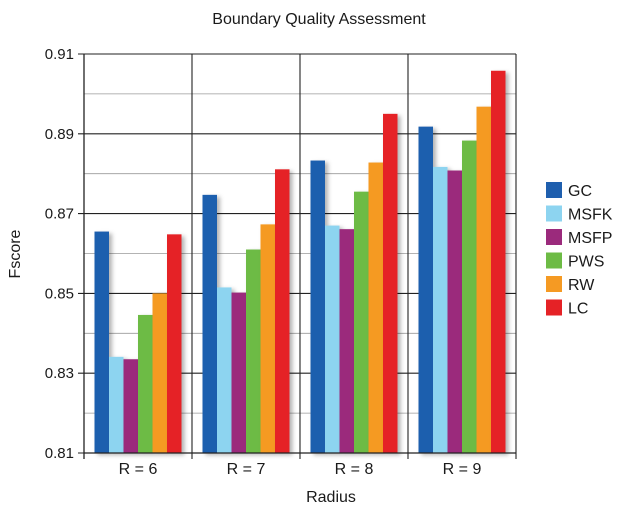 This screenshot has width=624, height=512. What do you see at coordinates (59, 453) in the screenshot?
I see `y-tick-label: 0.81` at bounding box center [59, 453].